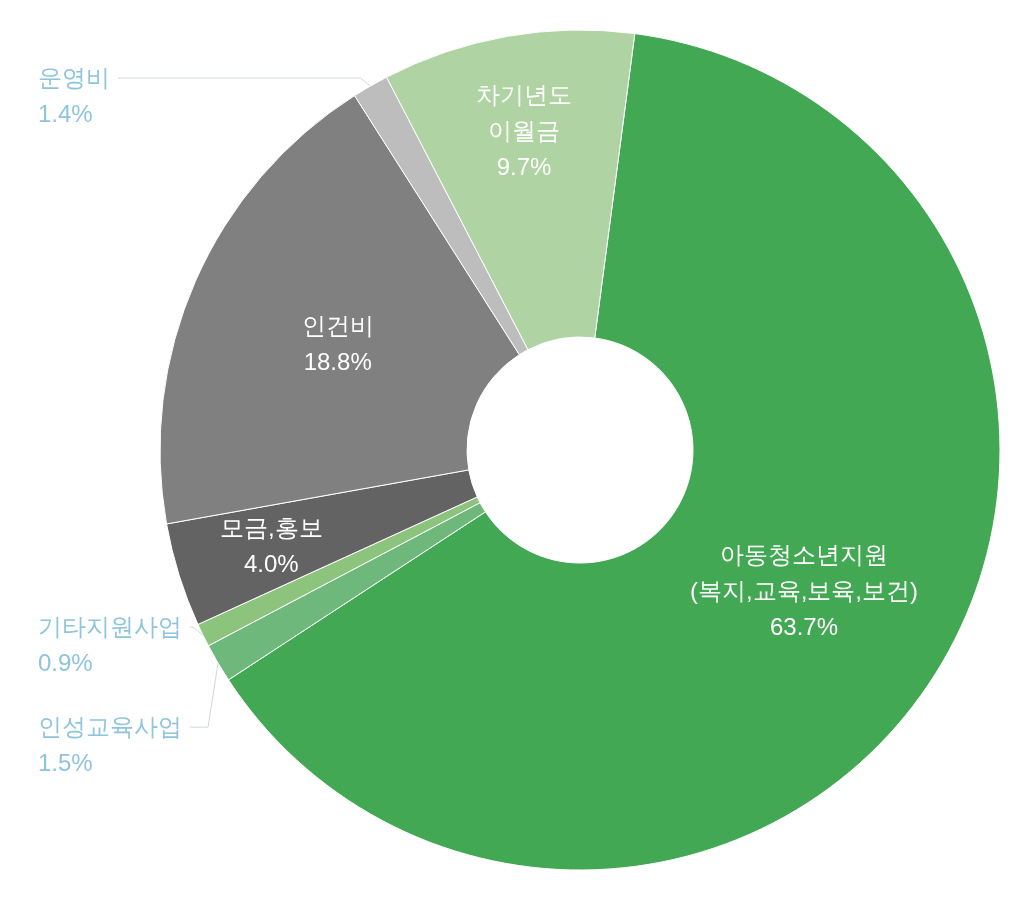 This screenshot has width=1024, height=913. Describe the element at coordinates (65, 763) in the screenshot. I see `data-label: 1.5%` at that location.